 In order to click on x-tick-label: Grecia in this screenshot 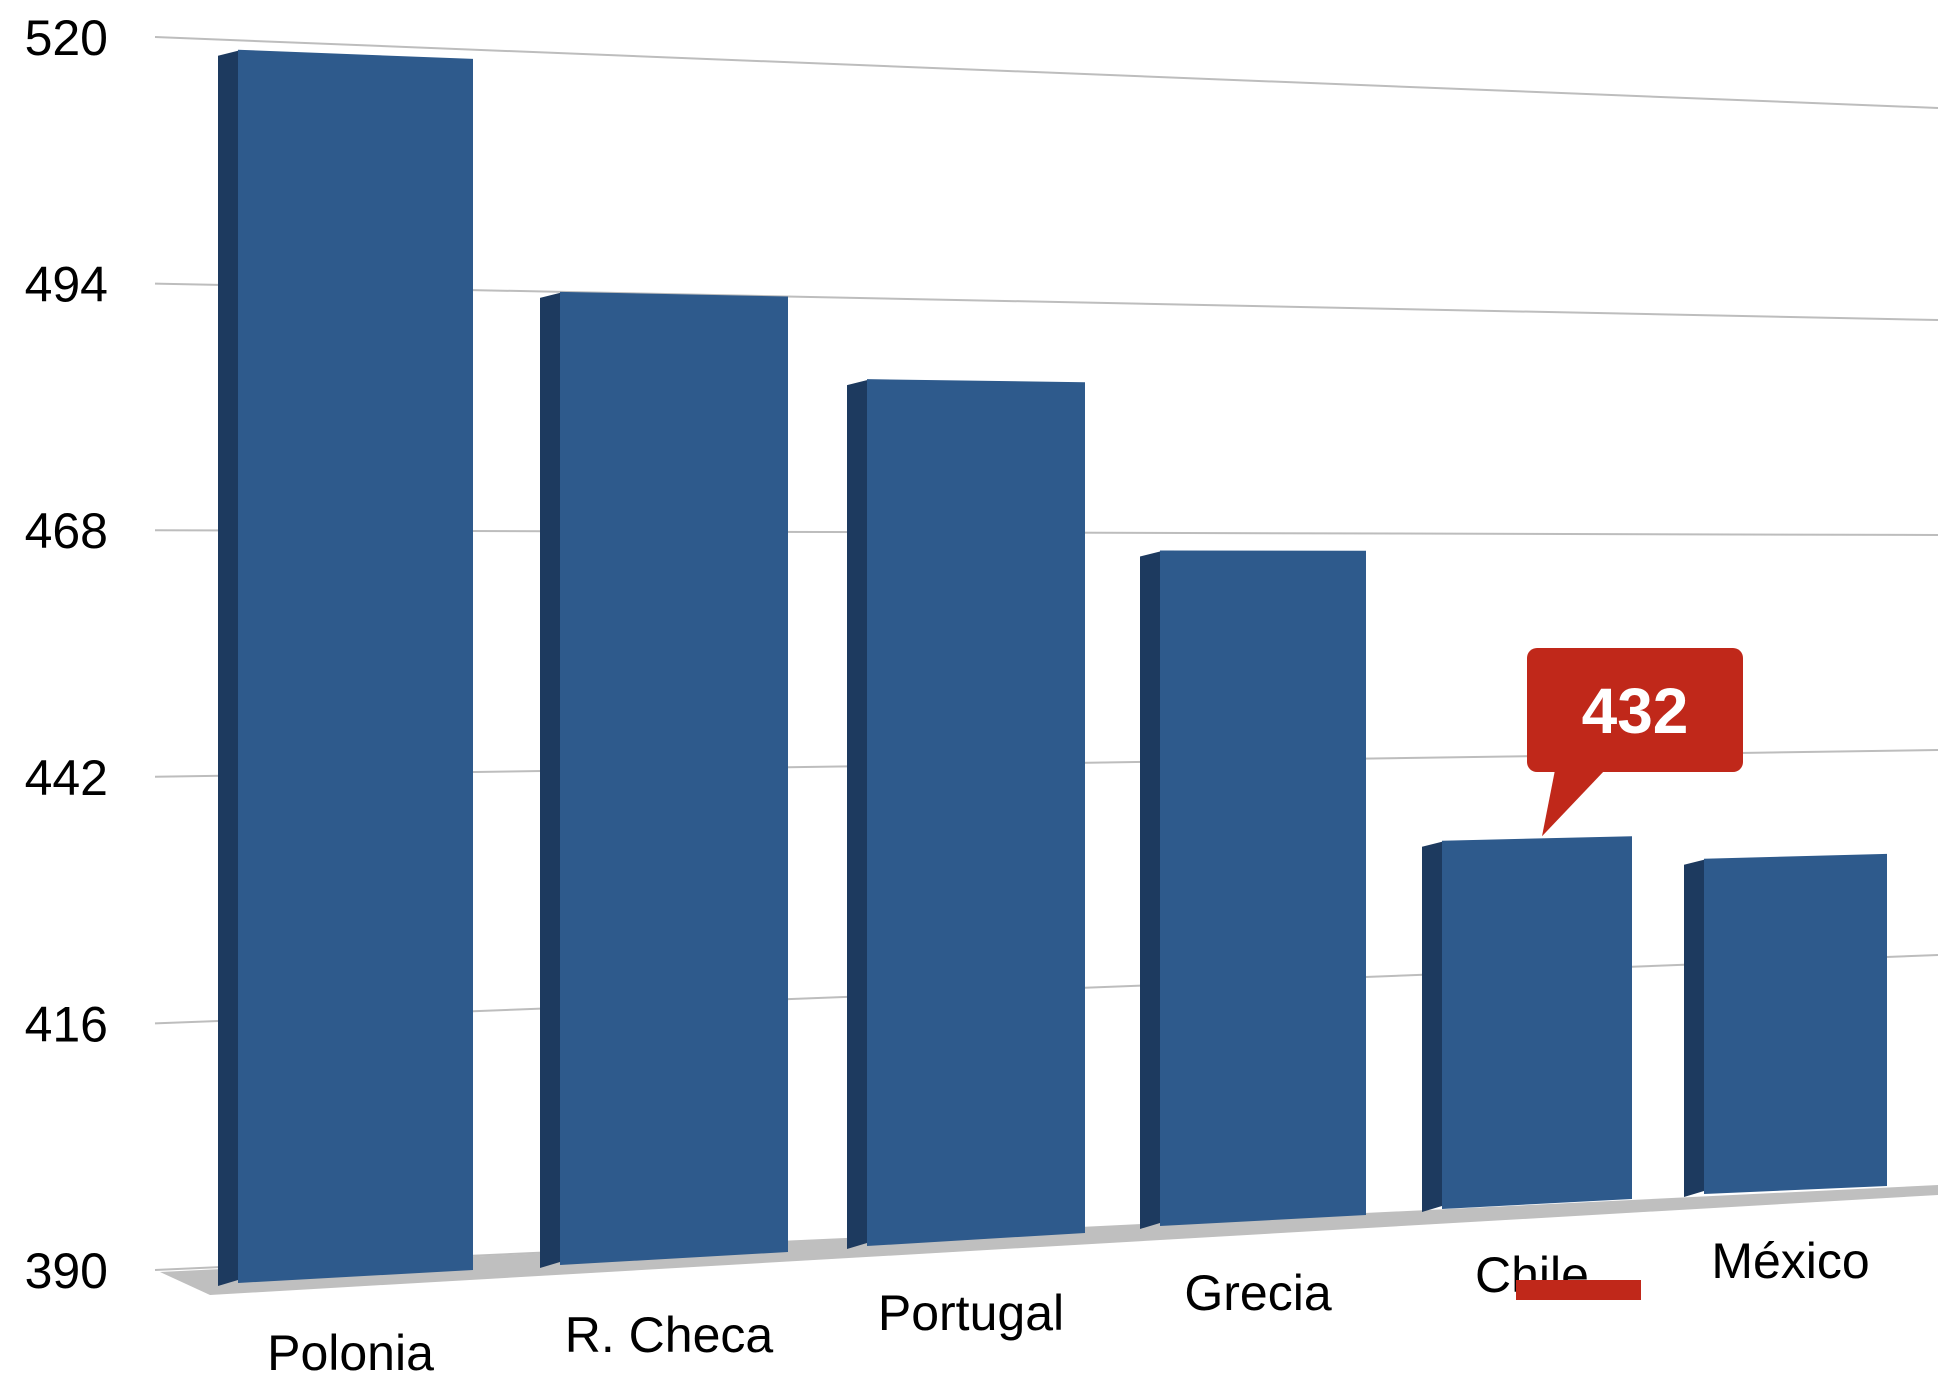, I will do `click(1257, 1293)`.